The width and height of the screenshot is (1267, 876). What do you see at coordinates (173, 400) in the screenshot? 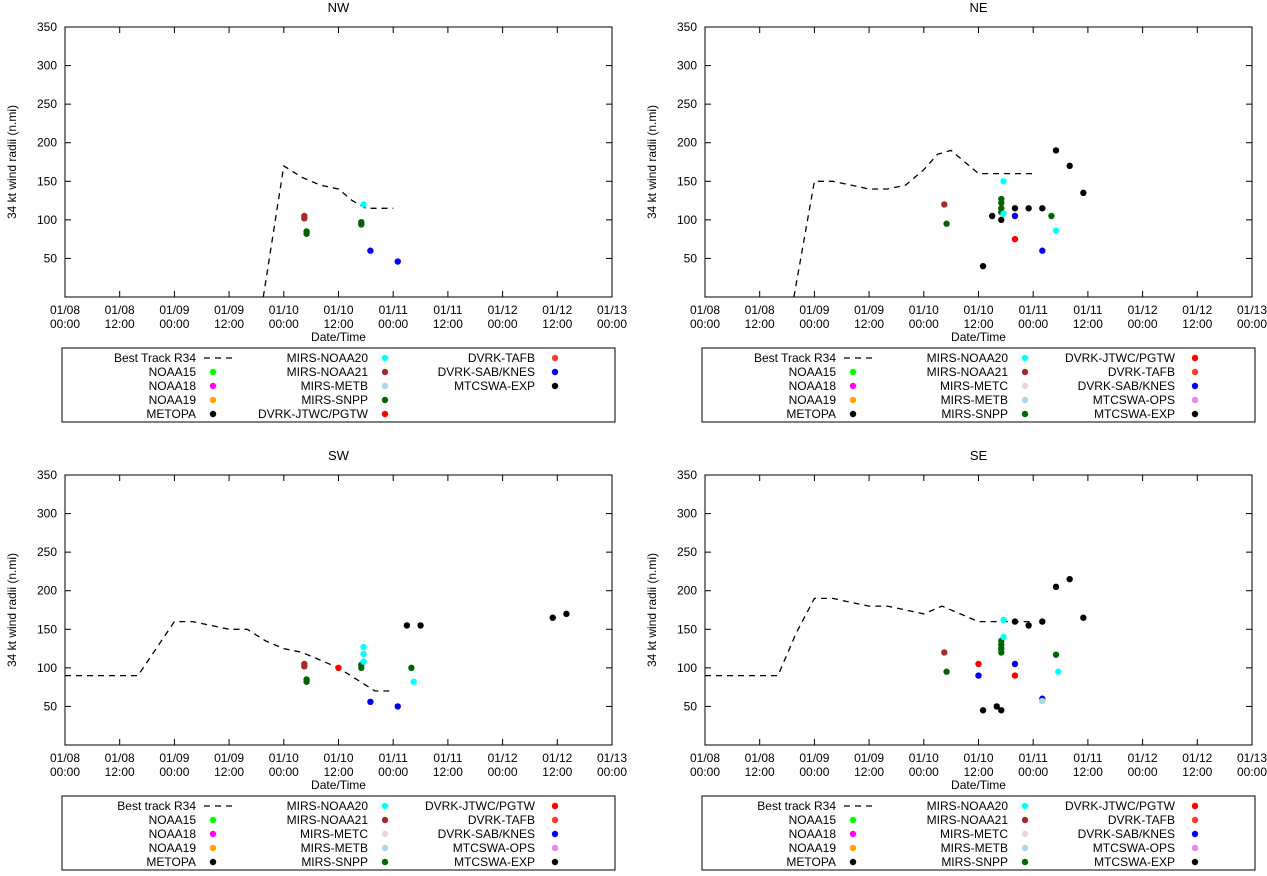
I see `legend-label: NOAA19` at bounding box center [173, 400].